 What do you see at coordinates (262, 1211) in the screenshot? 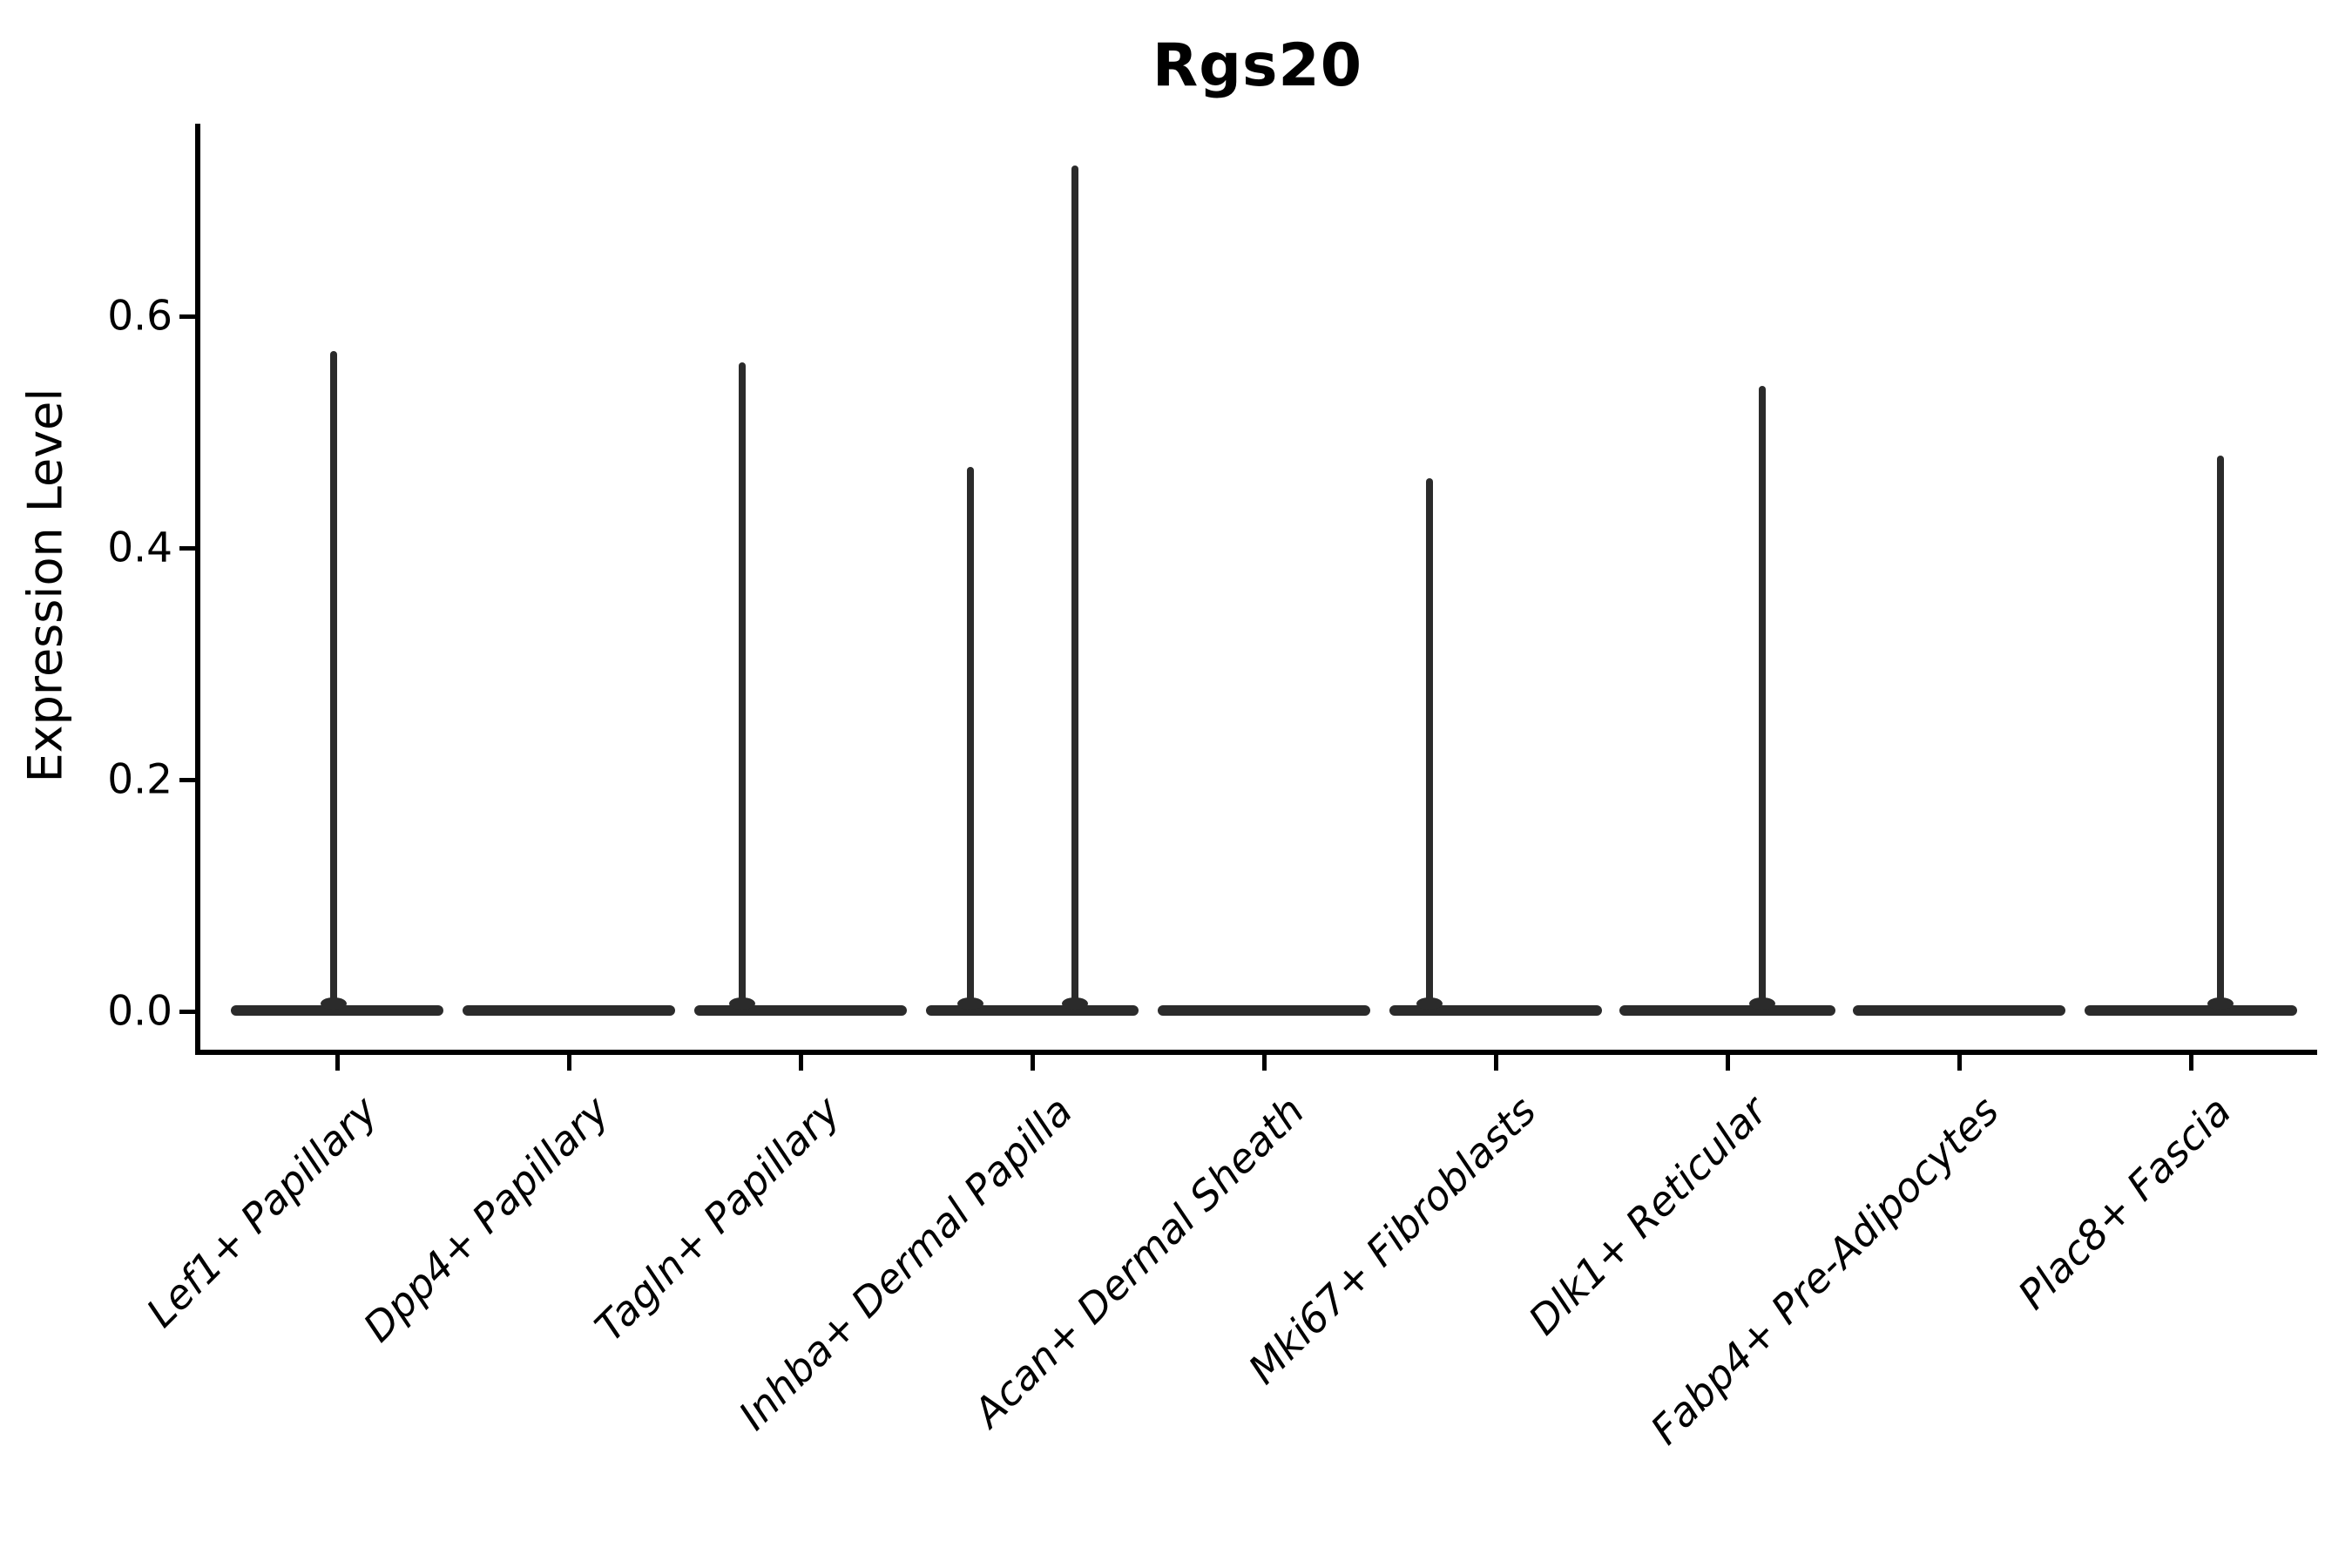
I see `x-tick-label: Lef1+ Papillary` at bounding box center [262, 1211].